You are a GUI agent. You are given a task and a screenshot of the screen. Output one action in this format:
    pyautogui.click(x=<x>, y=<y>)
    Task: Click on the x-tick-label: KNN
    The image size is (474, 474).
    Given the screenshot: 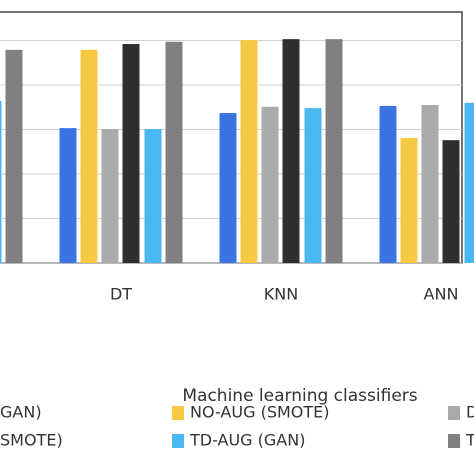 What is the action you would take?
    pyautogui.click(x=281, y=294)
    